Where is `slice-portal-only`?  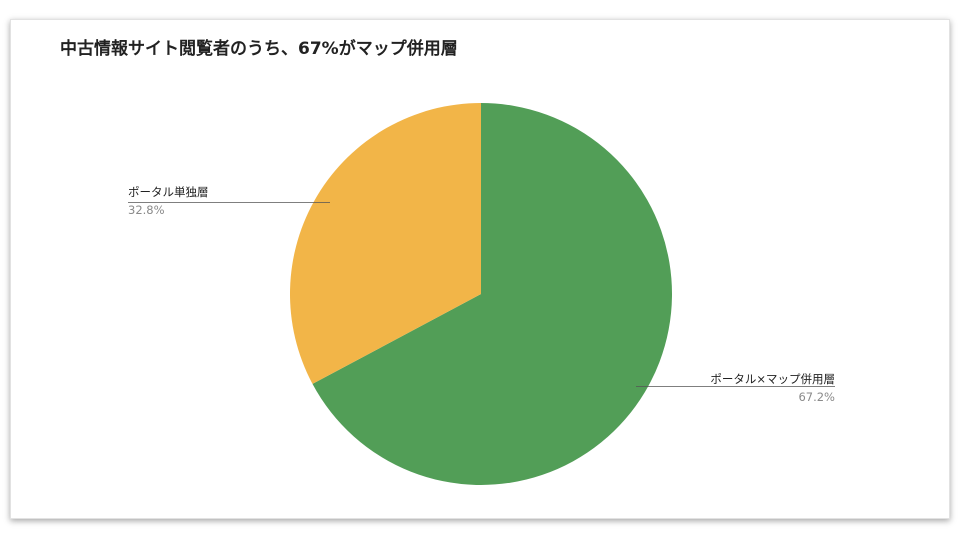 slice-portal-only is located at coordinates (385, 243).